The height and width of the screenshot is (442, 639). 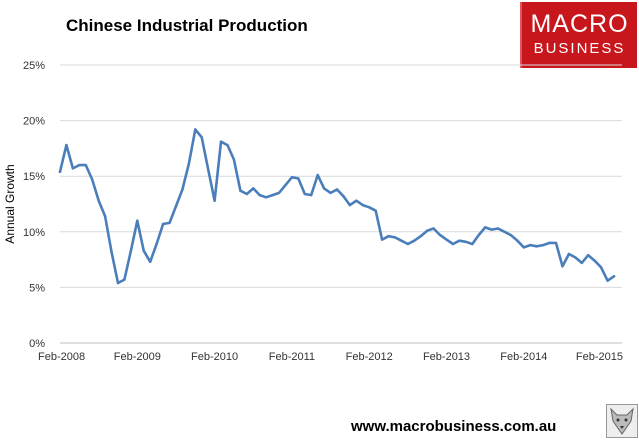 What do you see at coordinates (446, 357) in the screenshot?
I see `x-tick-label: Feb-2013` at bounding box center [446, 357].